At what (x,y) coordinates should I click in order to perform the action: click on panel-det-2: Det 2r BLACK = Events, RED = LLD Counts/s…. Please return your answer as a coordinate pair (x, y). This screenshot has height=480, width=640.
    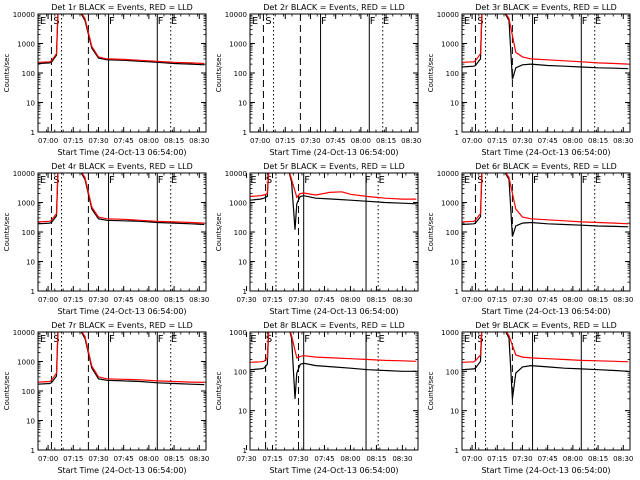
    Looking at the image, I should click on (318, 80).